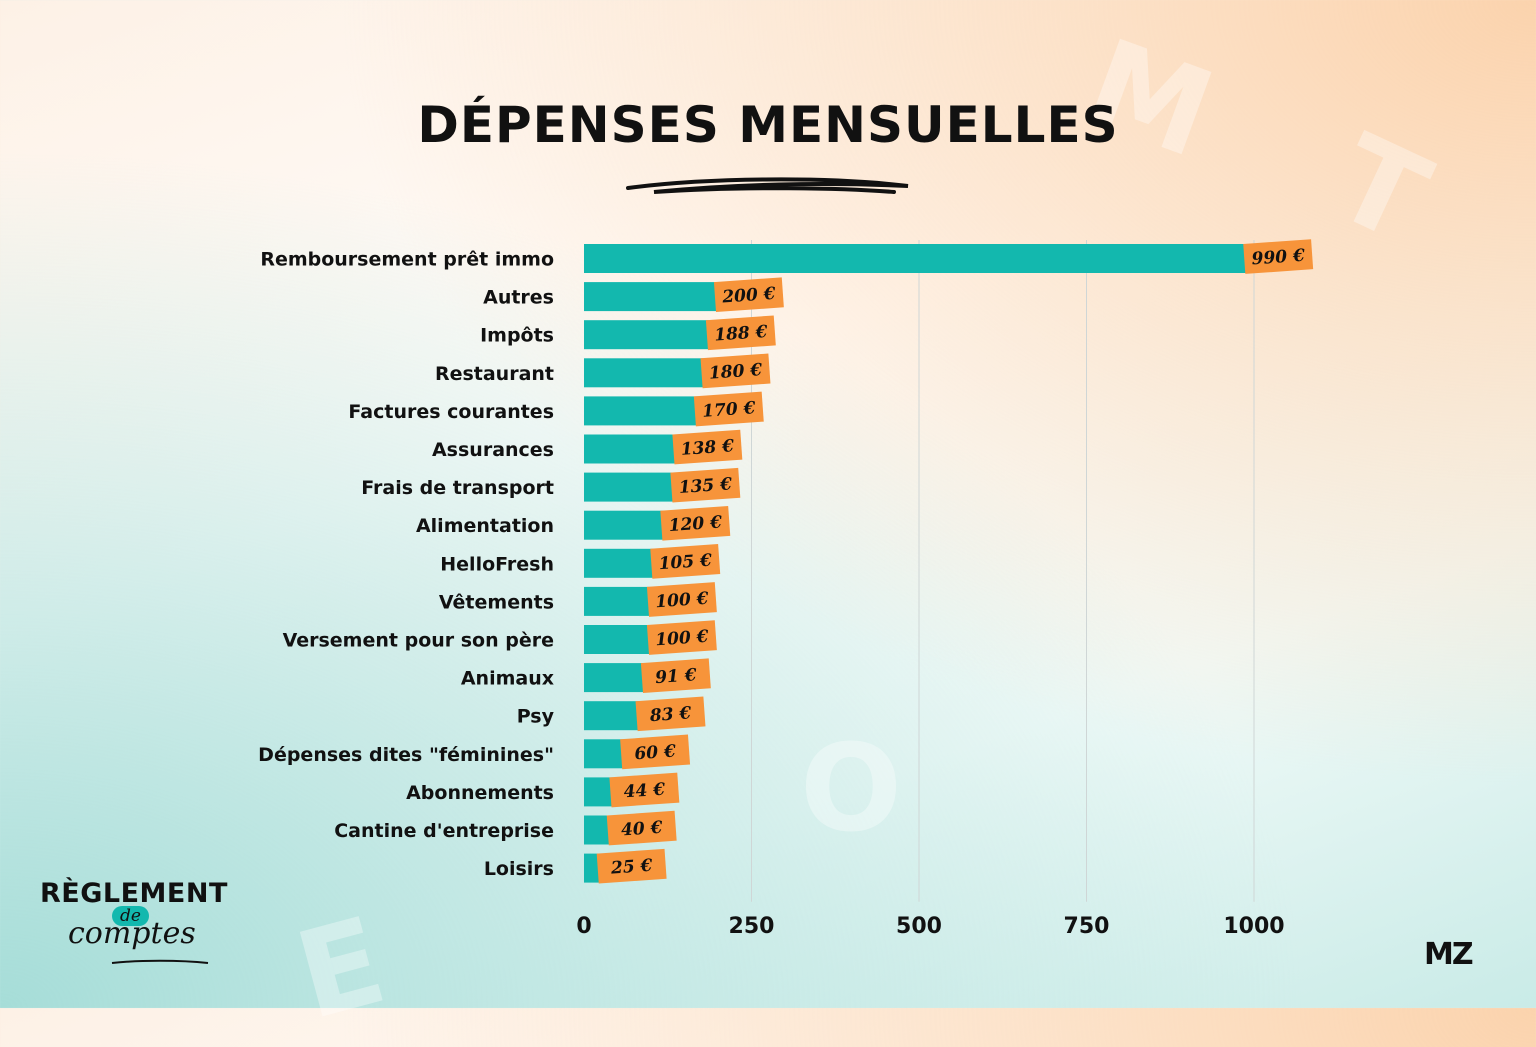 This screenshot has width=1536, height=1047. I want to click on value-tag-10: 100 €, so click(681, 637).